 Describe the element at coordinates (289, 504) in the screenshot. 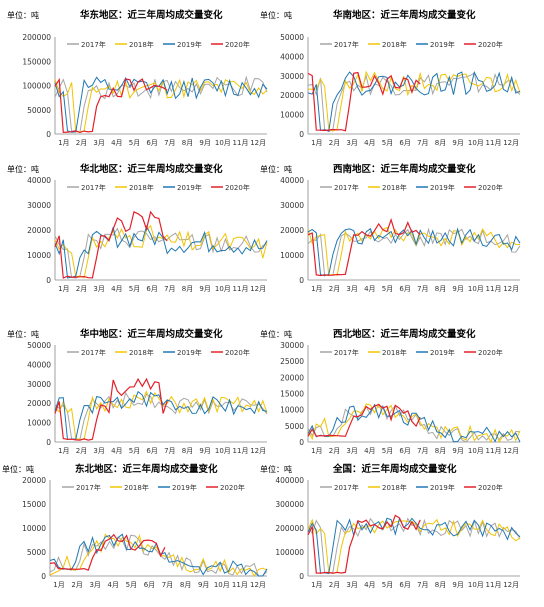

I see `y-tick-label: 300000` at that location.